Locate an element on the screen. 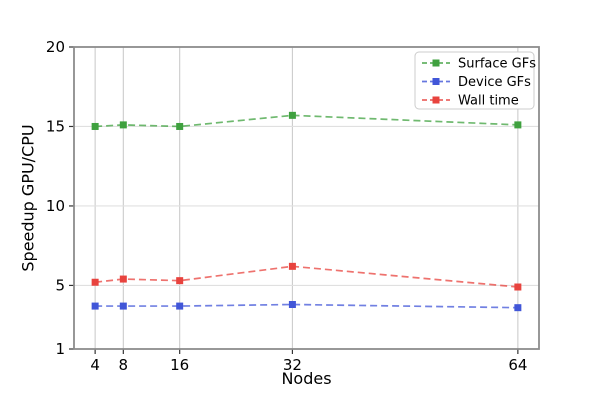  y-axis-title: Speedup GPU/CPU is located at coordinates (28, 198).